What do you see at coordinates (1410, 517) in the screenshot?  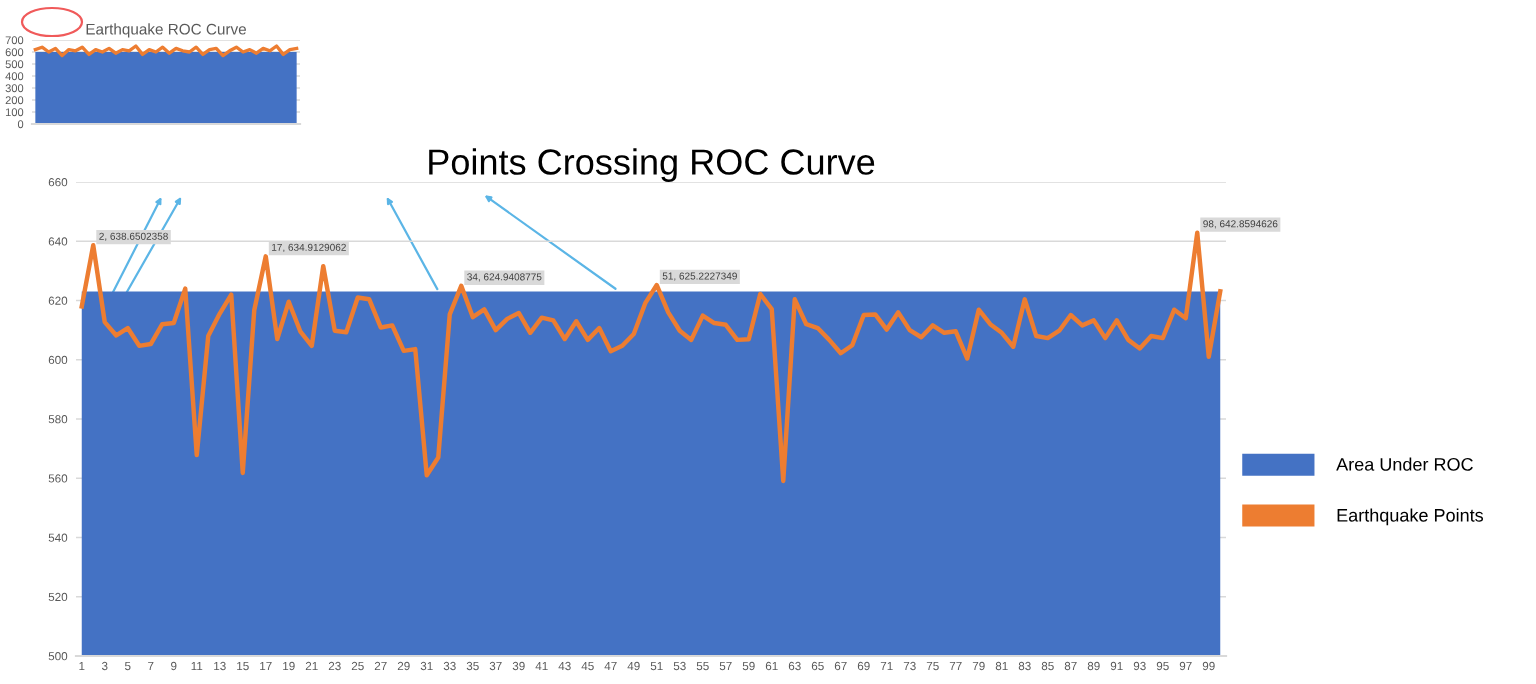 I see `legend-label: Earthquake Points` at bounding box center [1410, 517].